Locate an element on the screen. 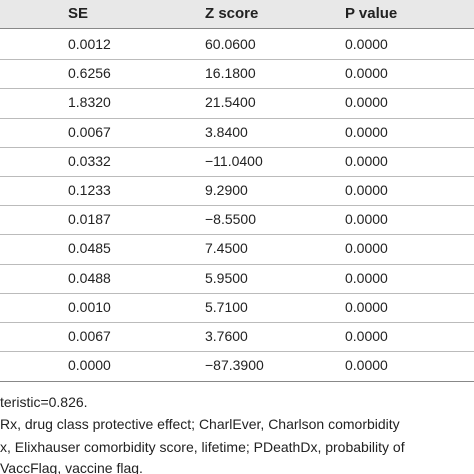 The image size is (474, 474). table-bottom-rule is located at coordinates (237, 382).